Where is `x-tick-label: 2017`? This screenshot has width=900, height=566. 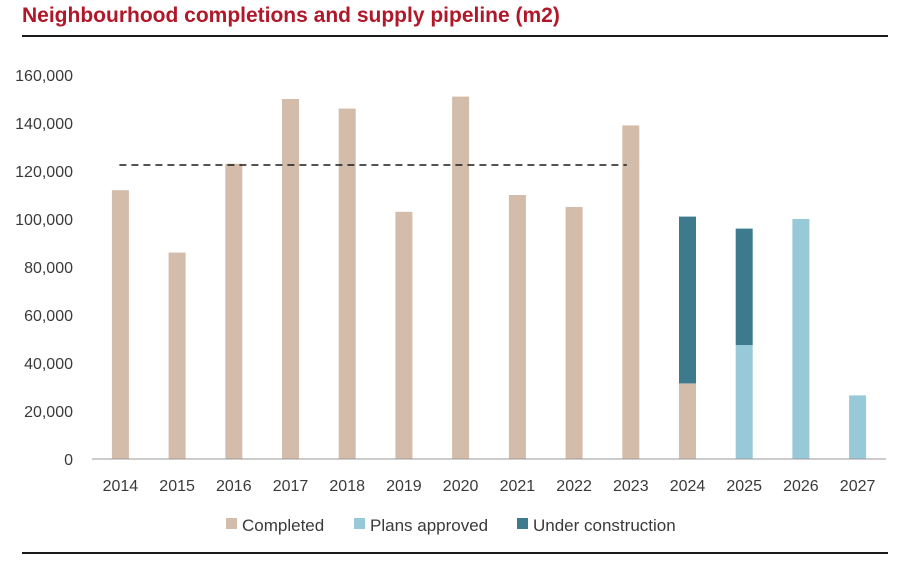 x-tick-label: 2017 is located at coordinates (291, 486).